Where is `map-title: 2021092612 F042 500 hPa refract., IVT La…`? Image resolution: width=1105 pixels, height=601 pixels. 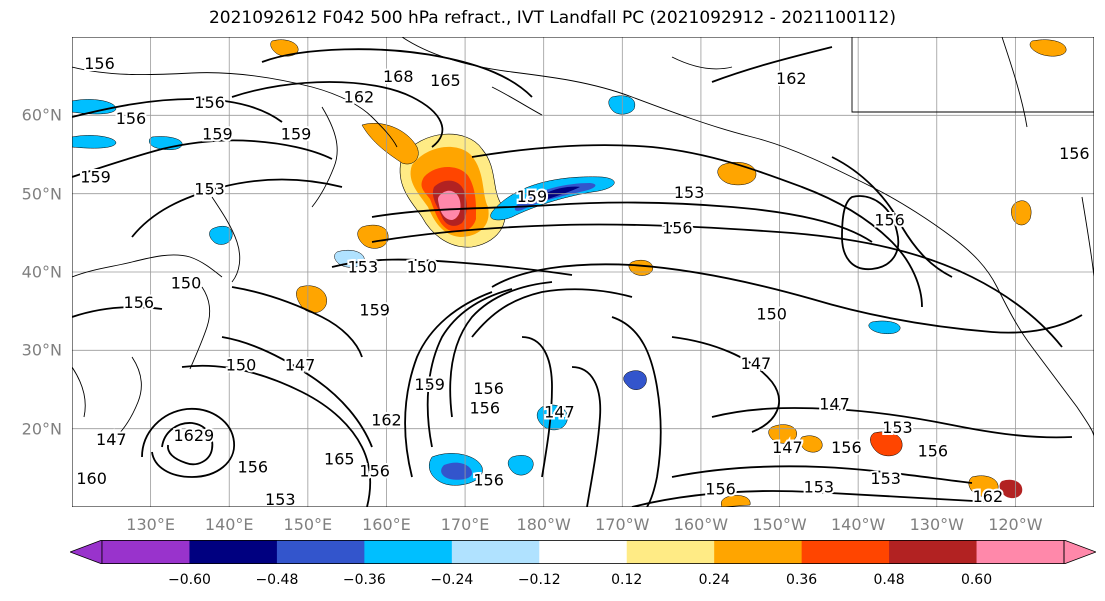
map-title: 2021092612 F042 500 hPa refract., IVT La… is located at coordinates (552, 18).